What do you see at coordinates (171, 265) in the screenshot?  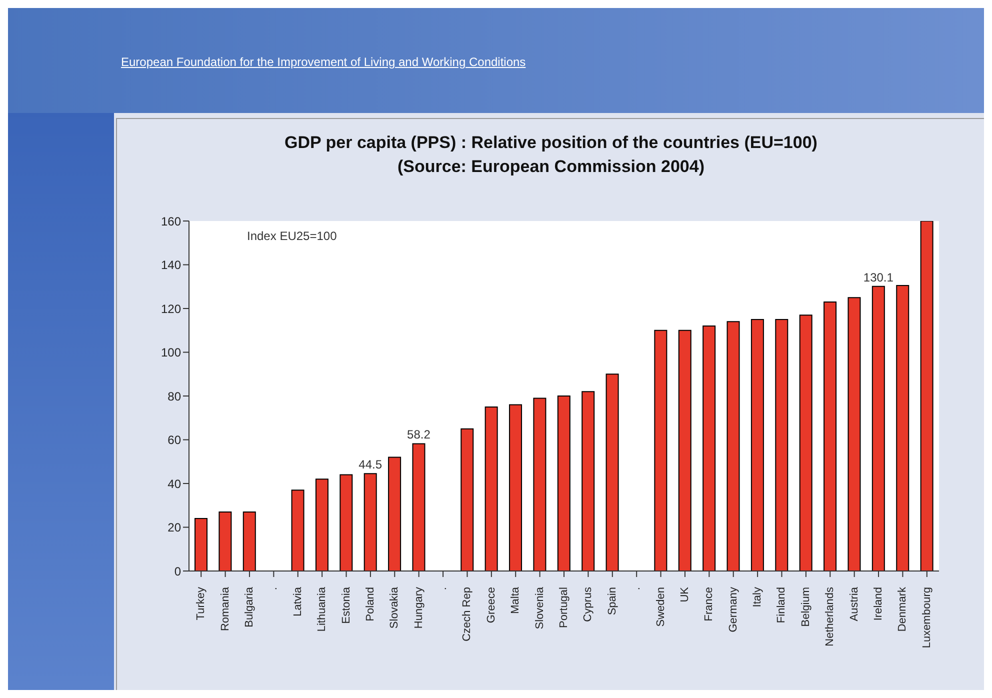 I see `y-tick-label: 140` at bounding box center [171, 265].